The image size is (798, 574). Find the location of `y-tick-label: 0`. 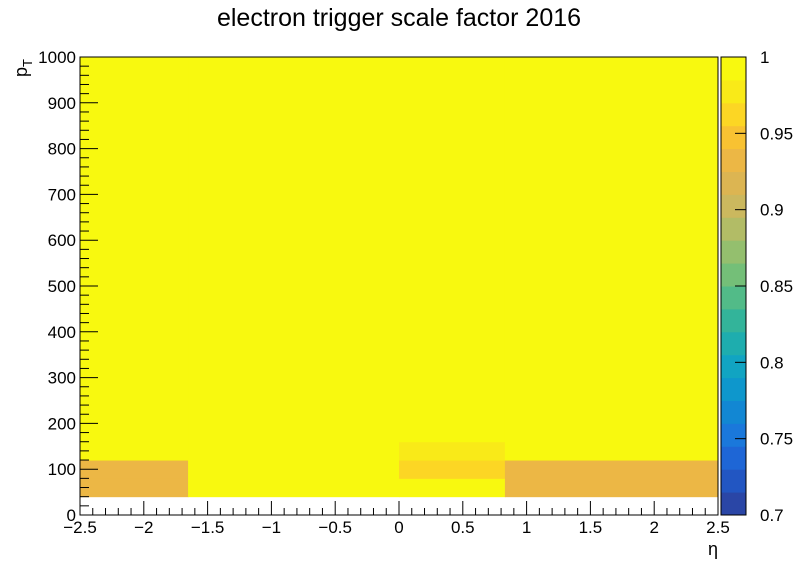

y-tick-label: 0 is located at coordinates (71, 515).